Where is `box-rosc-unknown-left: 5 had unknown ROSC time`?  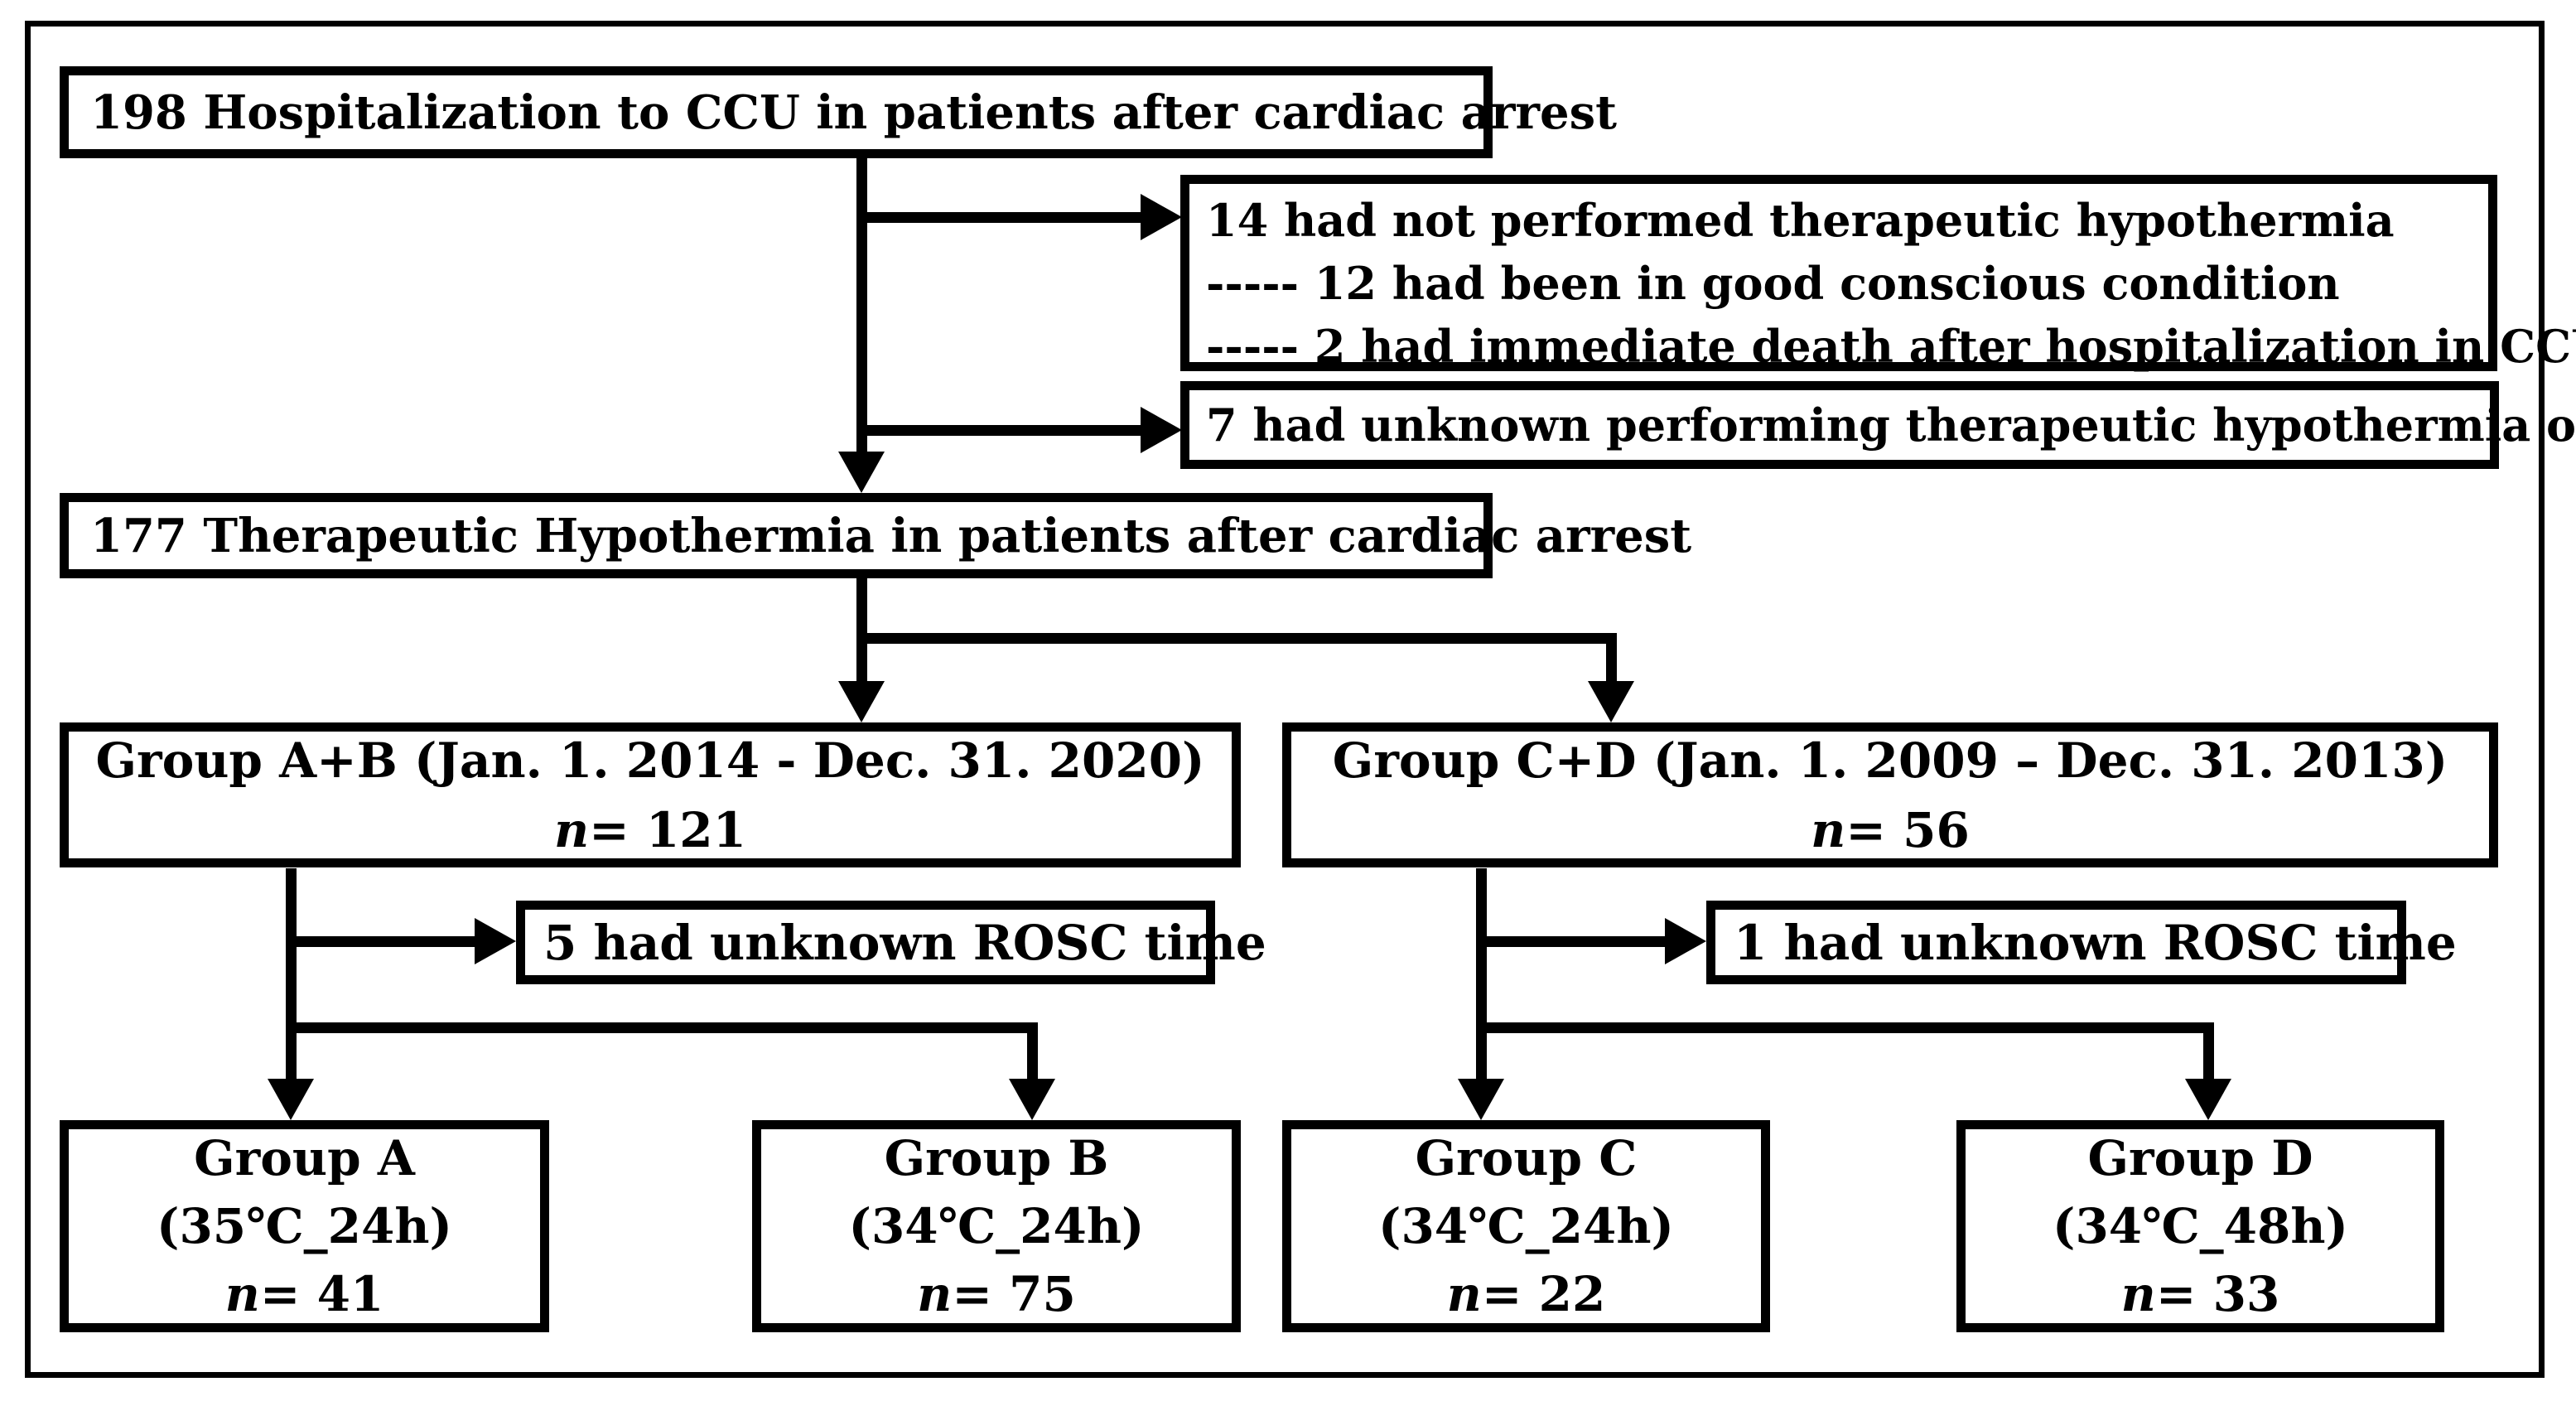
box-rosc-unknown-left: 5 had unknown ROSC time is located at coordinates (891, 942).